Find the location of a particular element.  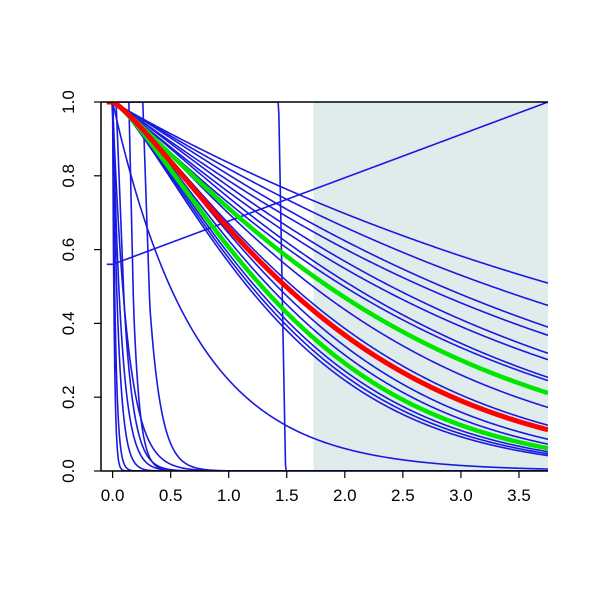

y-tick-label: 0.2 is located at coordinates (68, 397).